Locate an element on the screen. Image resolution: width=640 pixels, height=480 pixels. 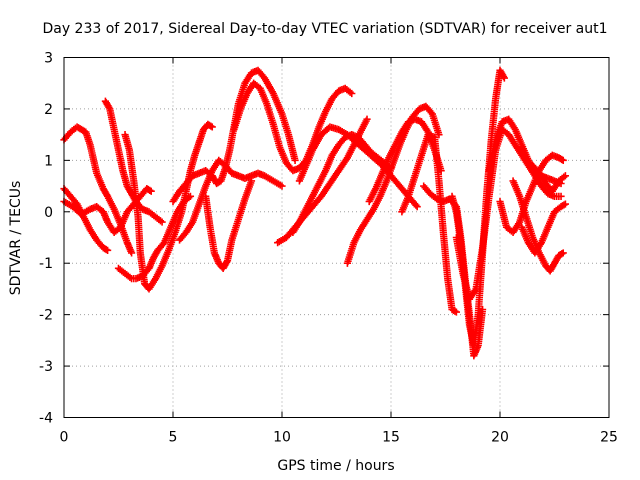
series-prn-i is located at coordinates (230, 200).